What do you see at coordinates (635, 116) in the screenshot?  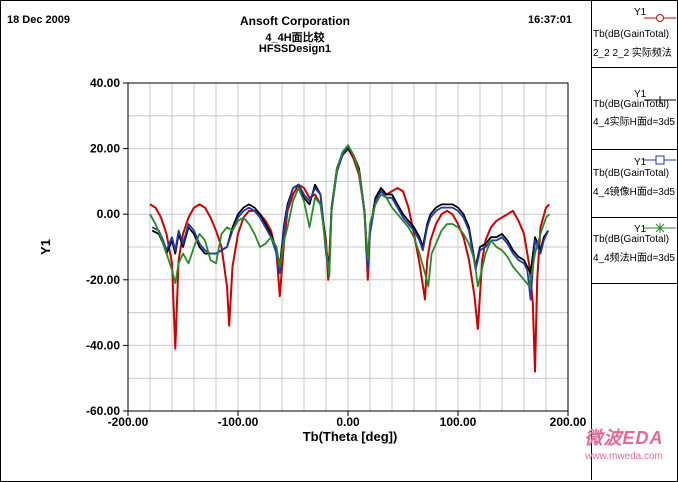 I see `legend-entry-2: Y1 Tb(dB(GainTotal) 4_4实际H面d=3d5` at bounding box center [635, 116].